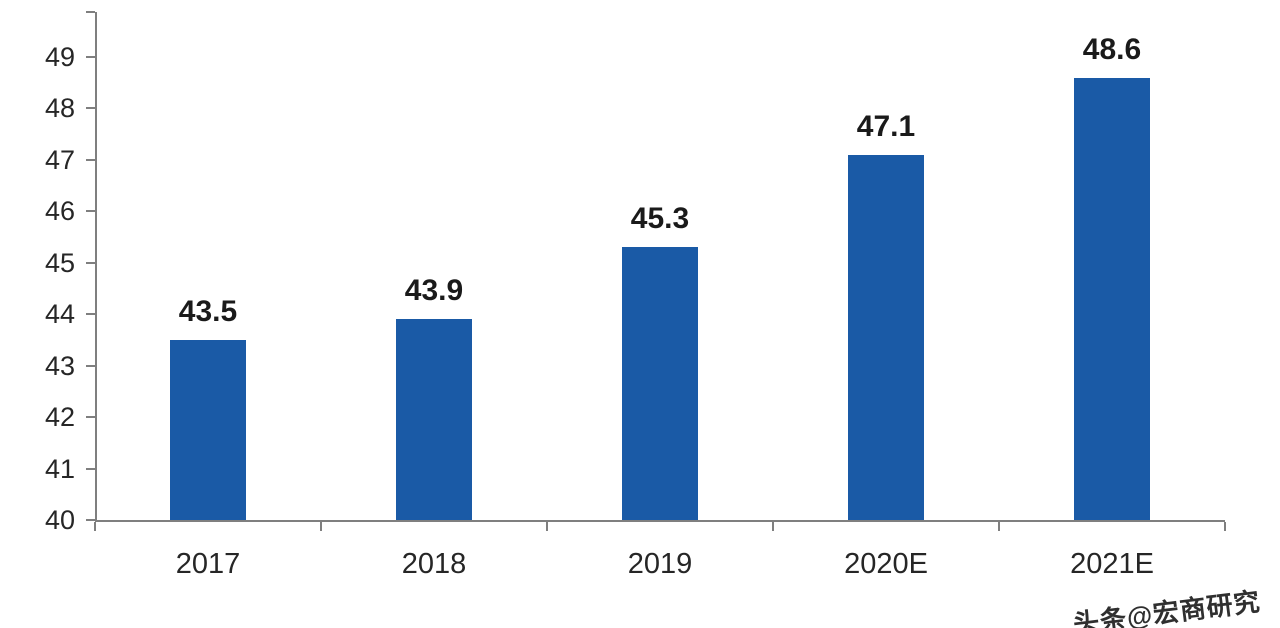 The width and height of the screenshot is (1280, 628). What do you see at coordinates (886, 126) in the screenshot?
I see `bar-value-label-2020E: 47.1` at bounding box center [886, 126].